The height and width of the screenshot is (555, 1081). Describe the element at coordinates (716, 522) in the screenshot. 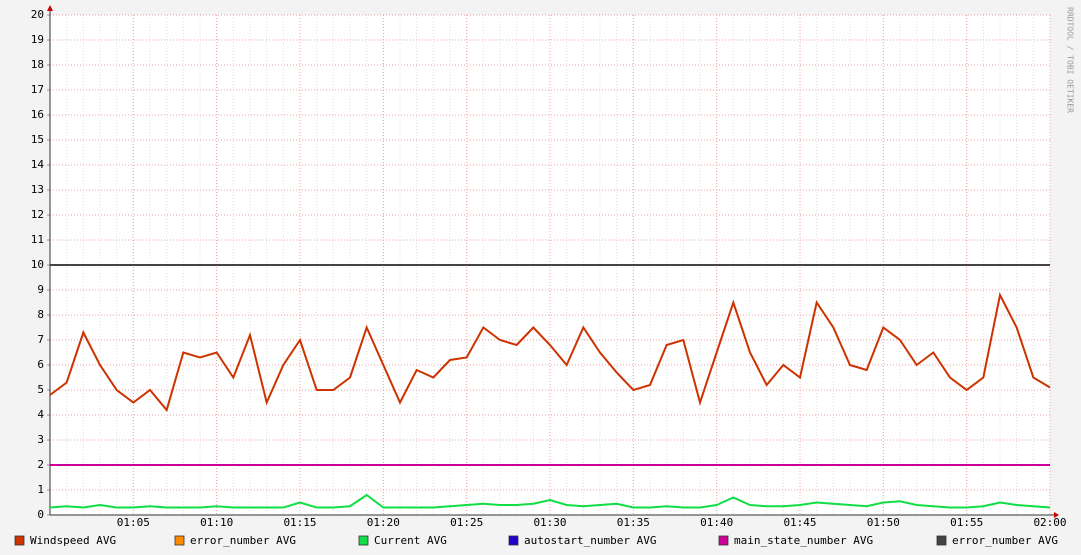

I see `x-tick-label: 01:40` at that location.